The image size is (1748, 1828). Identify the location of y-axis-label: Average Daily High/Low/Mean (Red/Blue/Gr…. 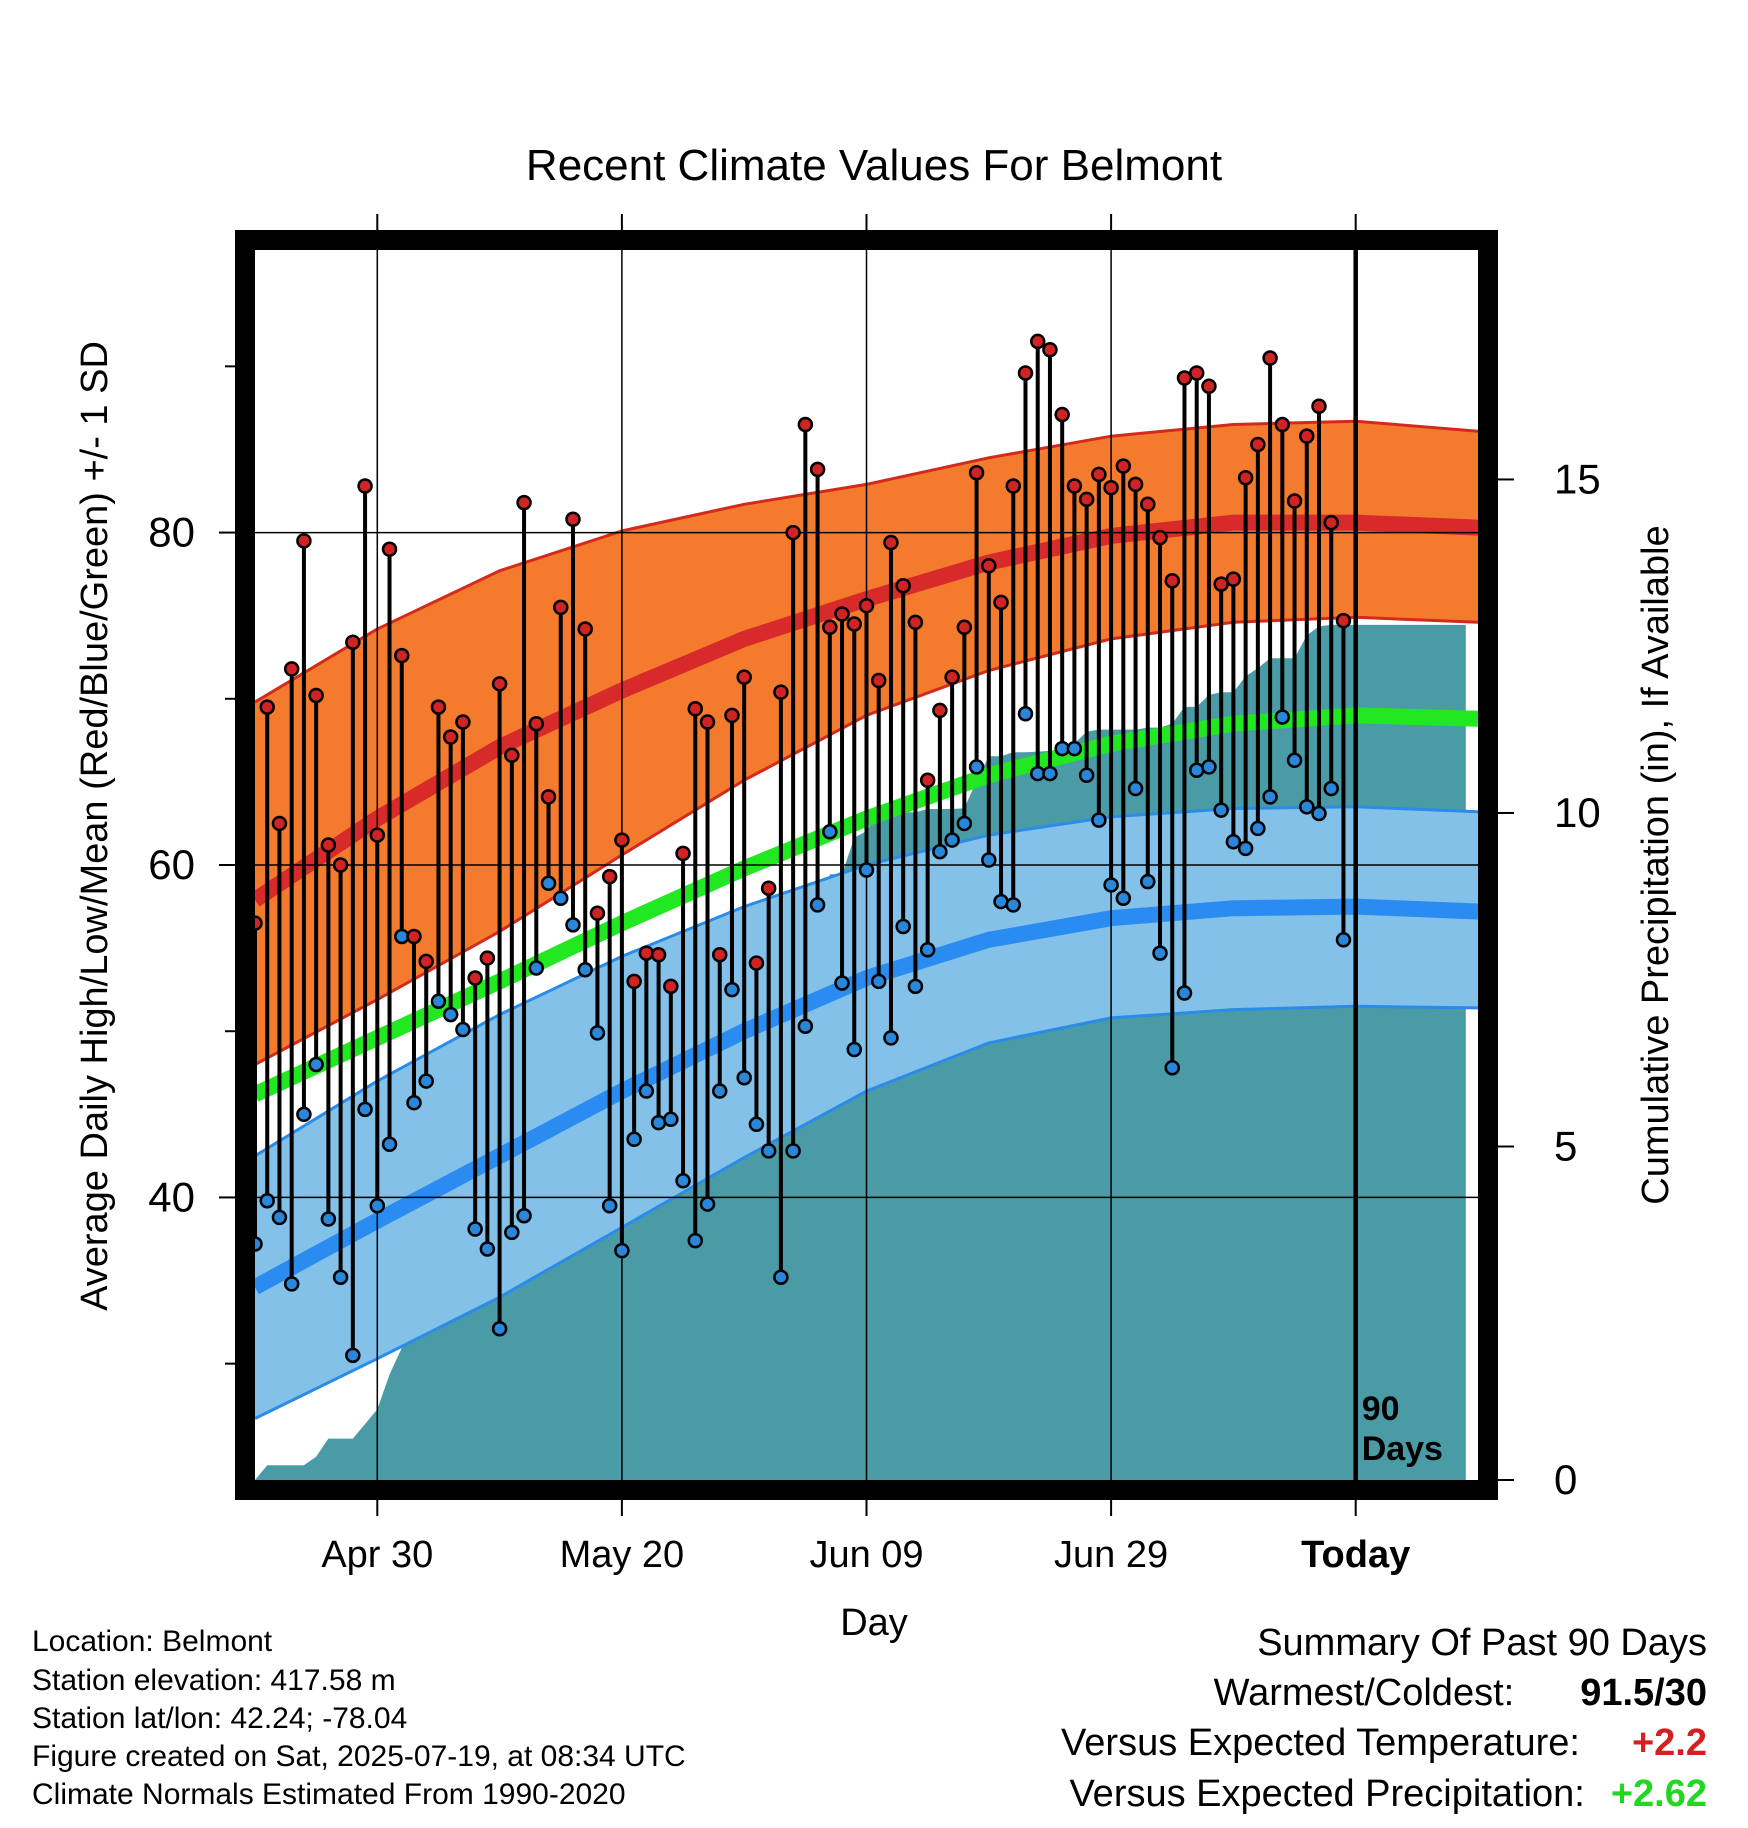
(95, 826).